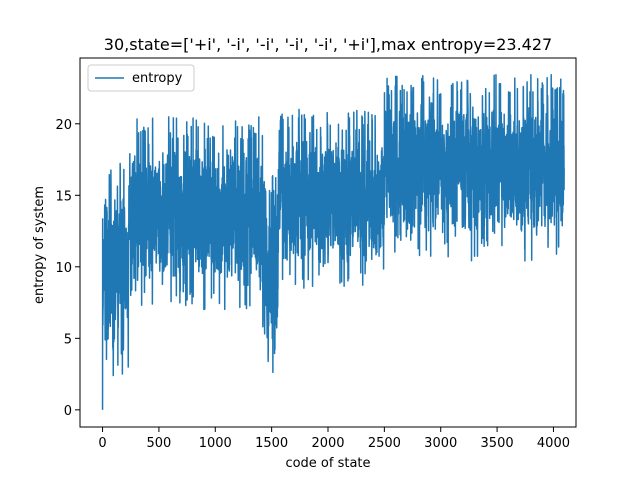 Image resolution: width=640 pixels, height=480 pixels. I want to click on x-axis-label: code of state, so click(327, 463).